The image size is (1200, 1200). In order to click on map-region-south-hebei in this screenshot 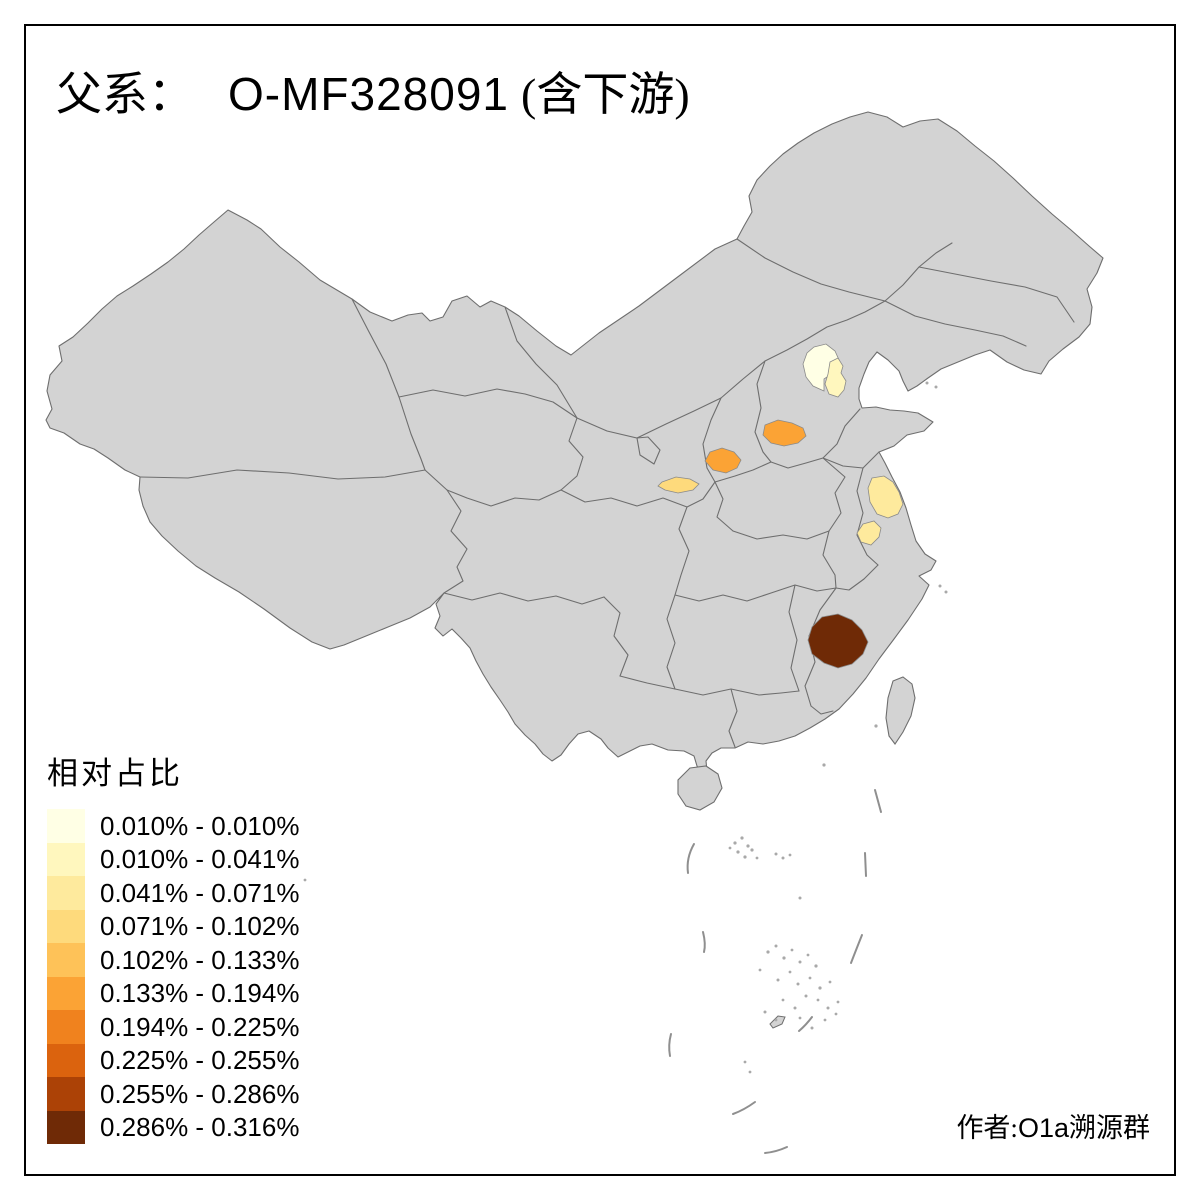, I will do `click(784, 433)`.